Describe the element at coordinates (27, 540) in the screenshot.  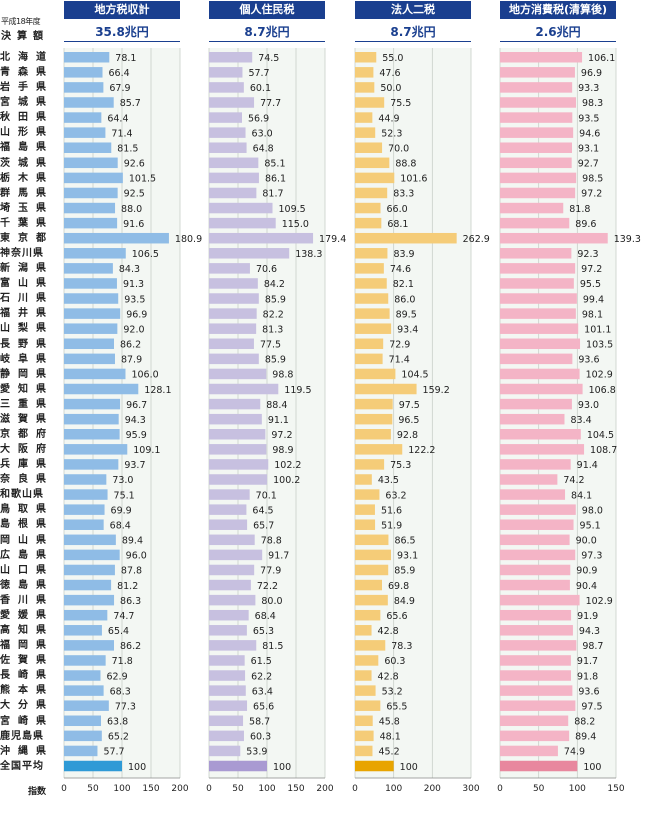
I see `prefecture-label: 岡山県` at that location.